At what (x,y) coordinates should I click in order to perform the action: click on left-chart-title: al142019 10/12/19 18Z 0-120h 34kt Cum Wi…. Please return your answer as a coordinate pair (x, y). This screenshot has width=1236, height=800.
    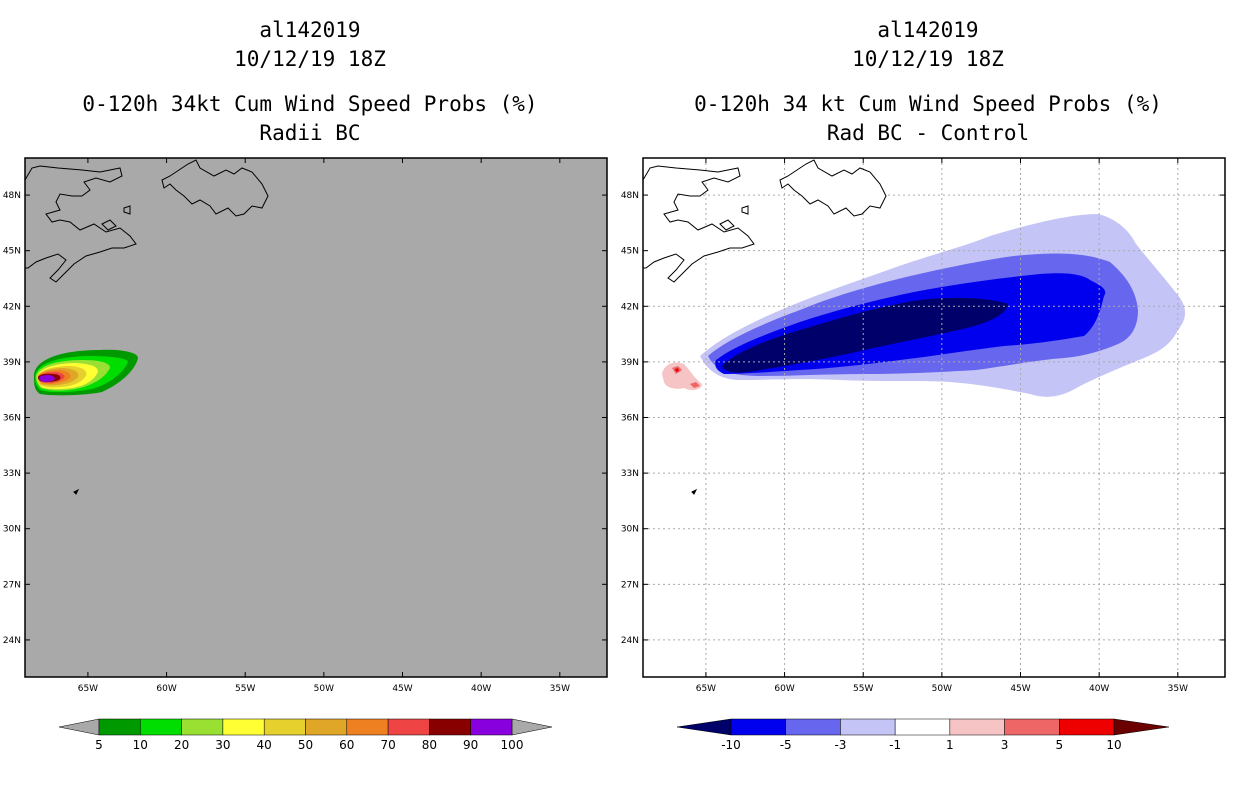
    Looking at the image, I should click on (310, 82).